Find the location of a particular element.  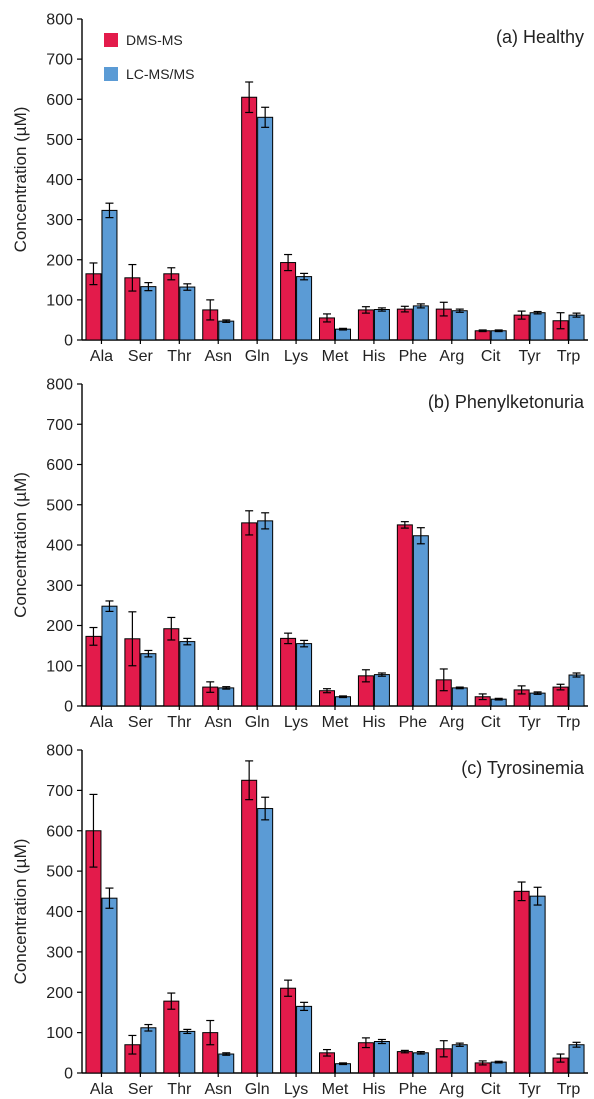

bar-lc-ms-ms-cit is located at coordinates (498, 1067).